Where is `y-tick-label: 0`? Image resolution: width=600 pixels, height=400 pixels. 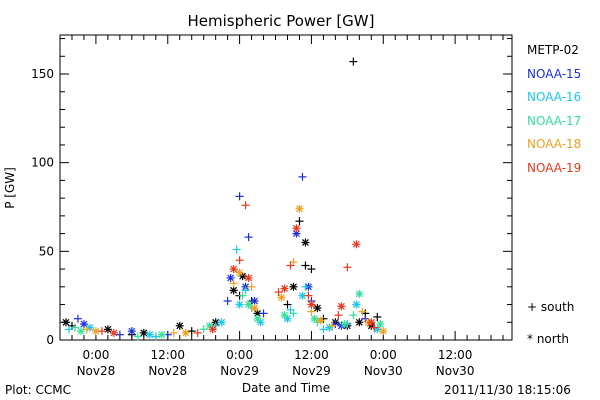
y-tick-label: 0 is located at coordinates (50, 340).